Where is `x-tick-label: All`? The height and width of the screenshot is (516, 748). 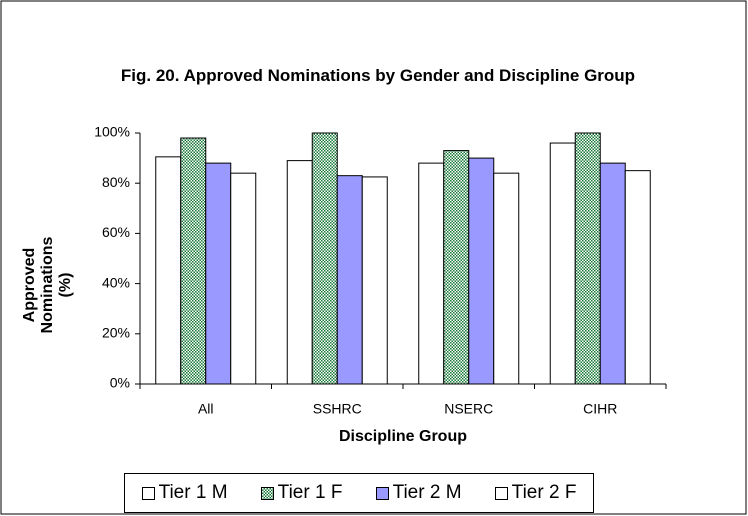
x-tick-label: All is located at coordinates (206, 409).